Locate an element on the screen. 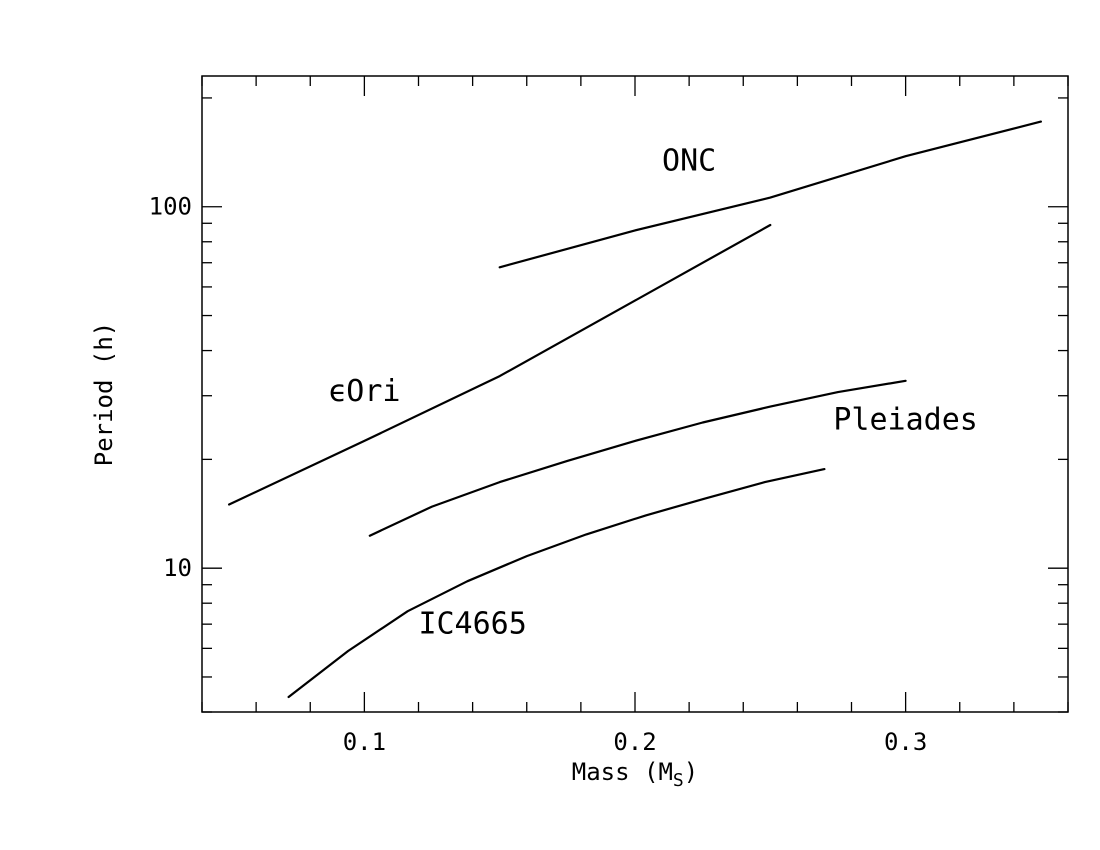 The image size is (1100, 850). series-line-ic4665 is located at coordinates (556, 583).